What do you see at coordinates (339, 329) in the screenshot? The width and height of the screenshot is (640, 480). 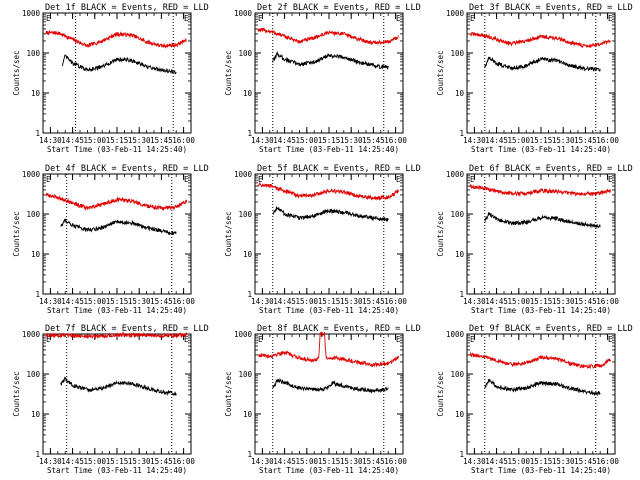 I see `chart-title: Det 8f BLACK = Events, RED = LLD` at bounding box center [339, 329].